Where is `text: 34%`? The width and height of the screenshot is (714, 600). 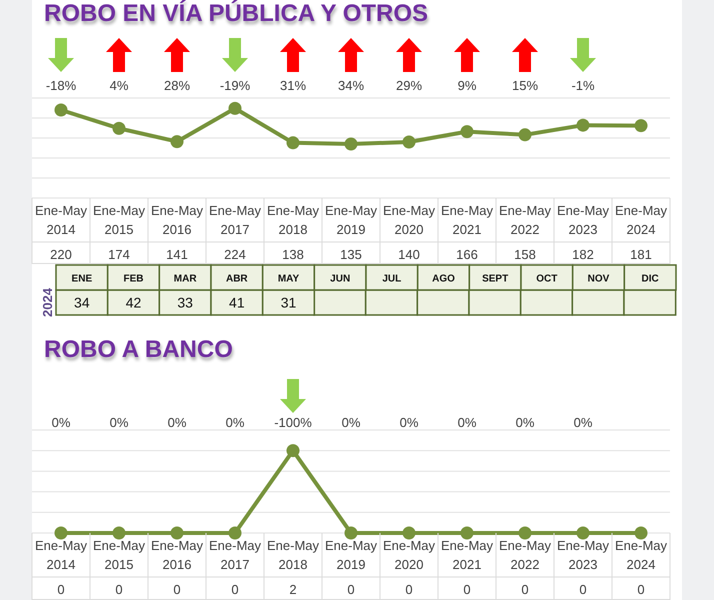
text: 34% is located at coordinates (351, 86).